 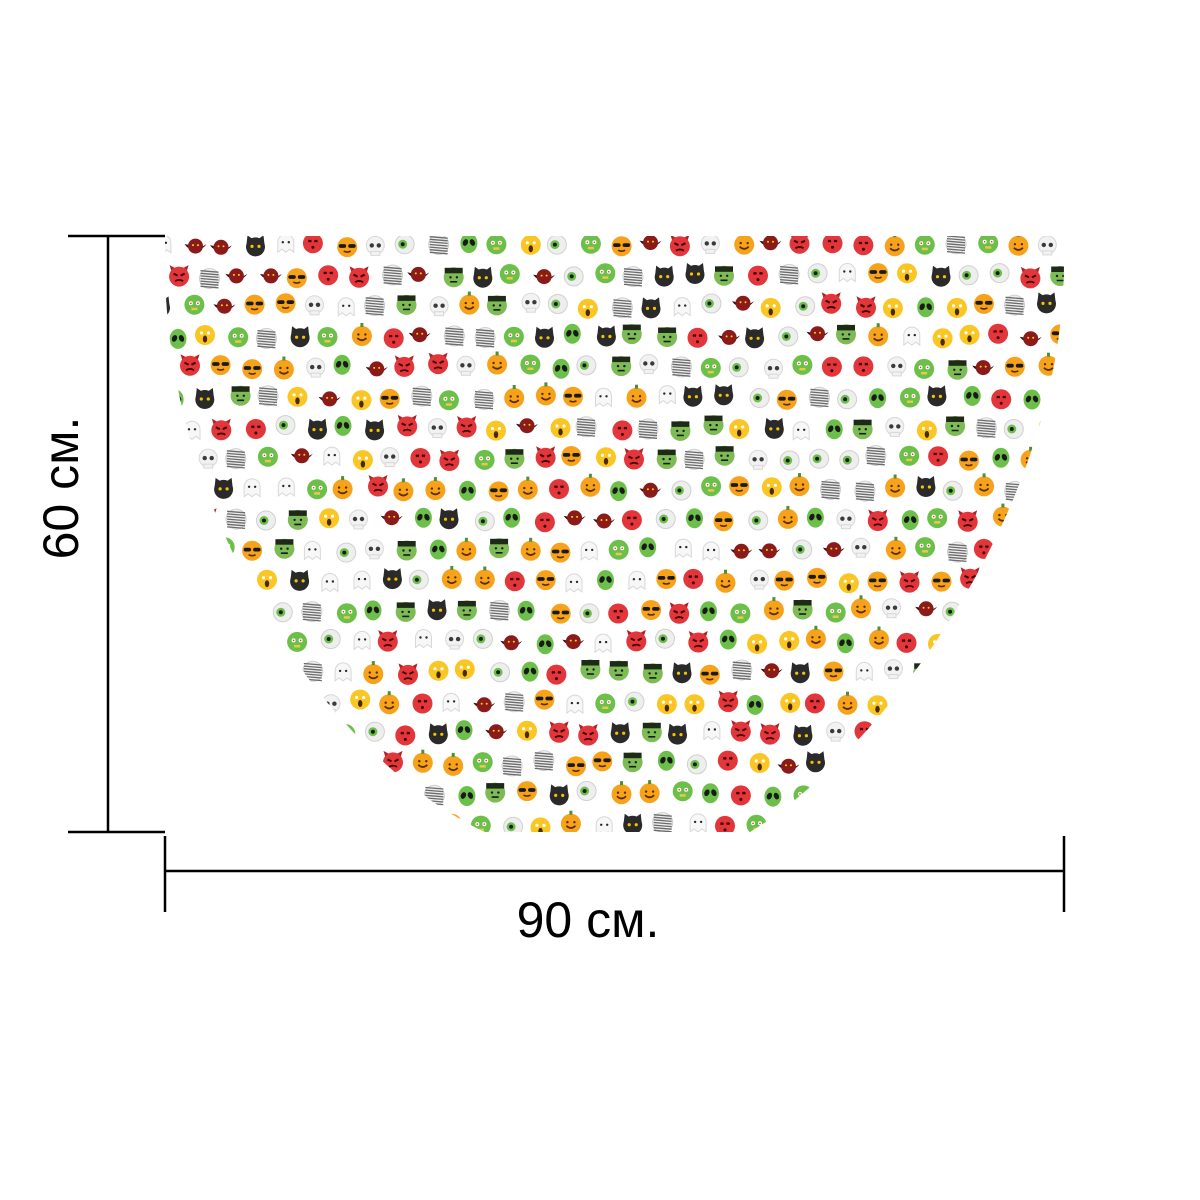 What do you see at coordinates (588, 920) in the screenshot?
I see `width-label: 90 см.` at bounding box center [588, 920].